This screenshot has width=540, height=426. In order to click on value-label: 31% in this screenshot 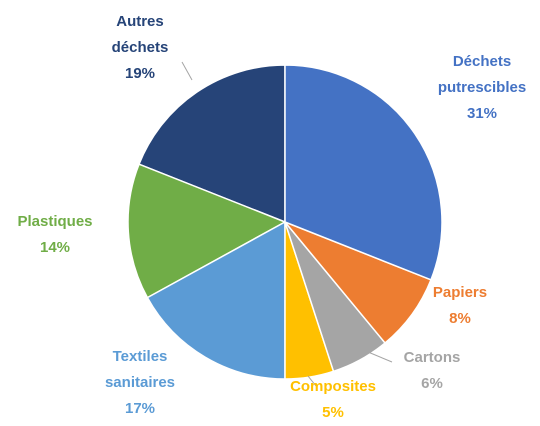, I will do `click(482, 113)`.